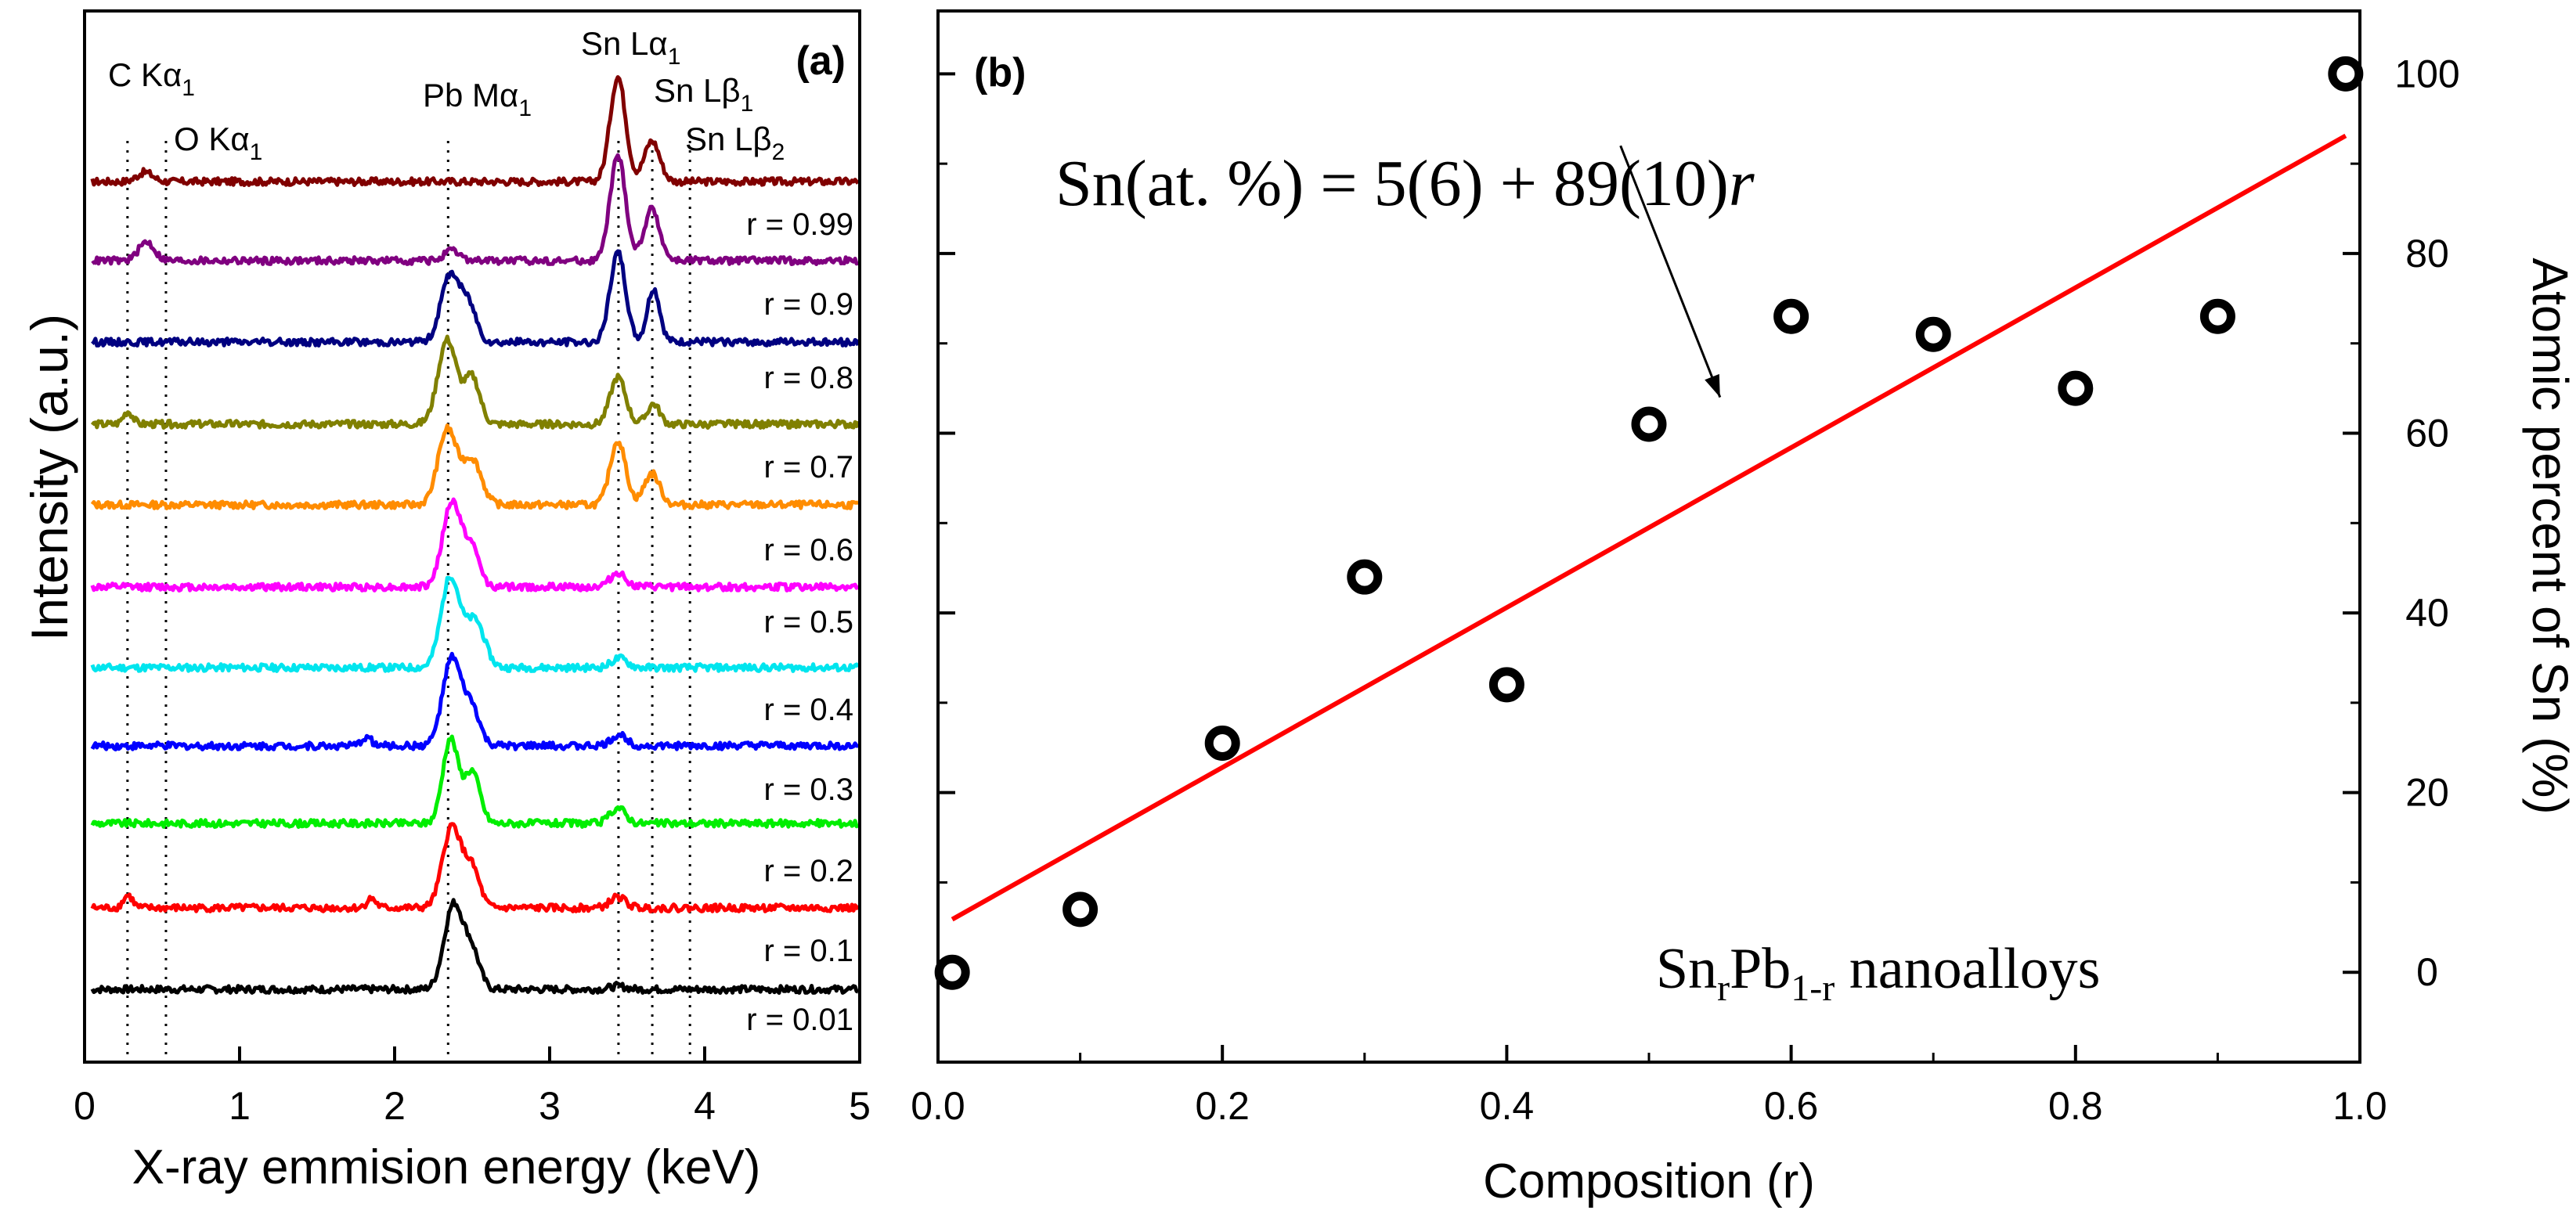 This screenshot has height=1221, width=2576. What do you see at coordinates (2549, 536) in the screenshot?
I see `y-axis-title-b: Atomic percent of Sn (%)` at bounding box center [2549, 536].